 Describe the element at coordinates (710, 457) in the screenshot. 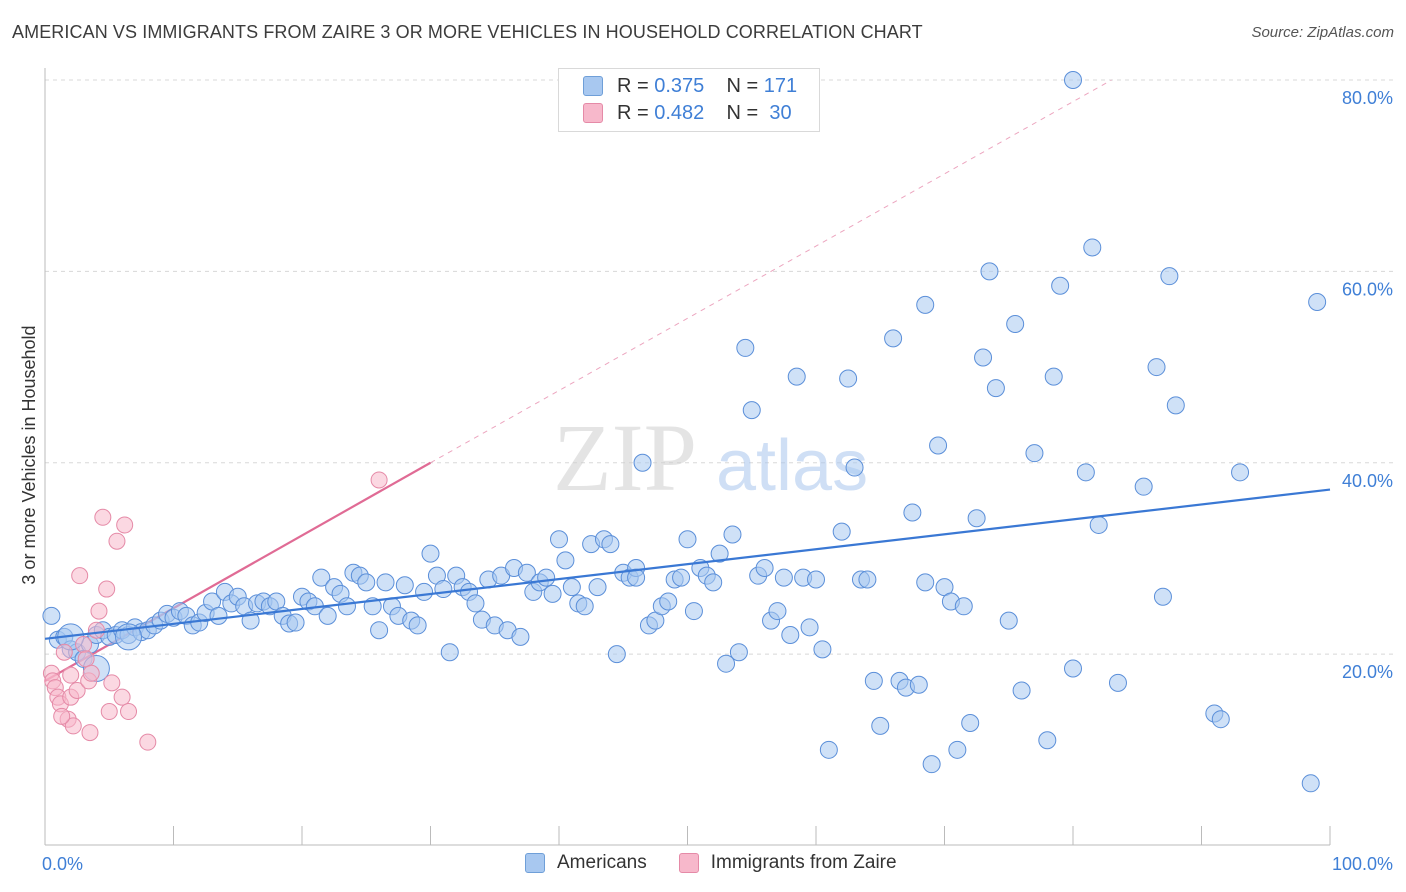

I see `watermark: ZIP atlas` at that location.